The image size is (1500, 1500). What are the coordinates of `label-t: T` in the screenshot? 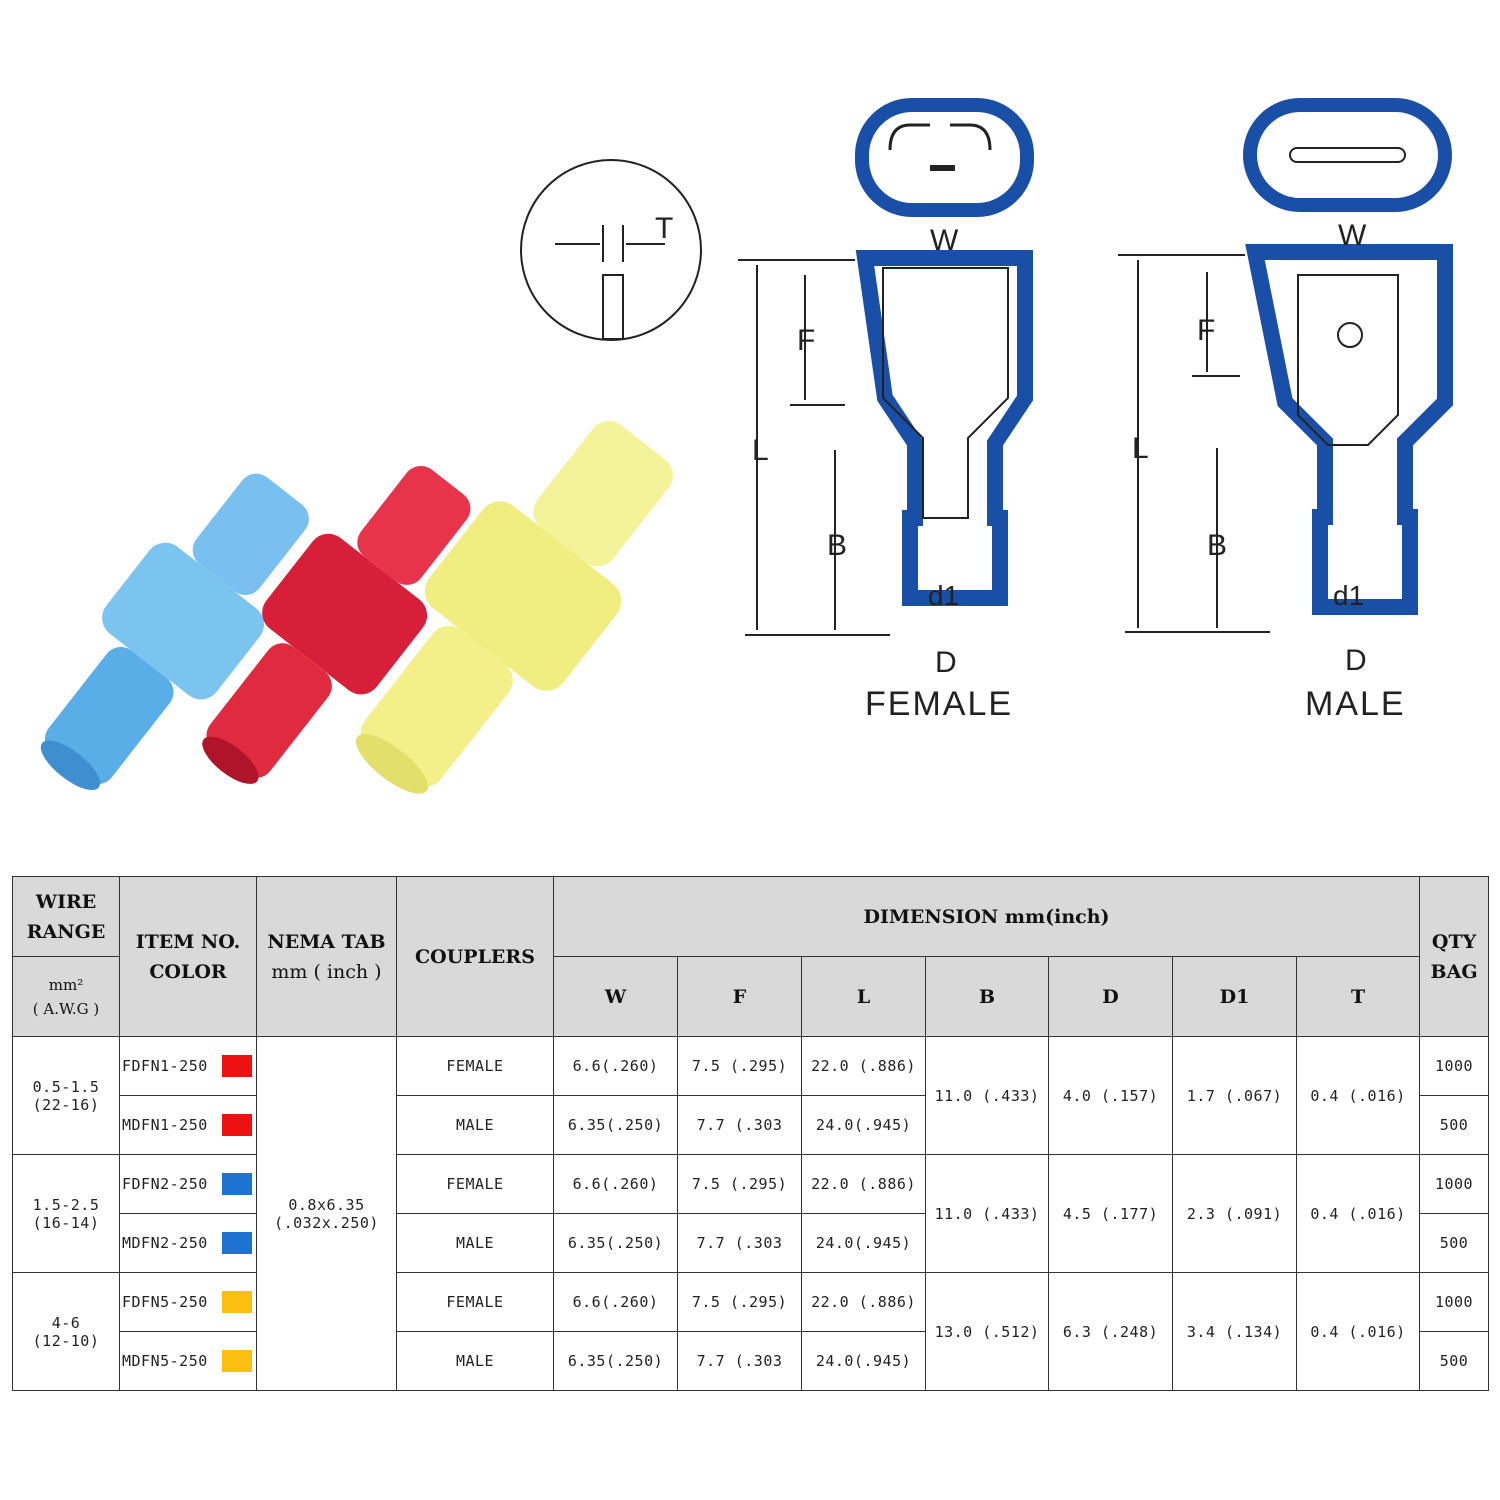 It's located at (664, 228).